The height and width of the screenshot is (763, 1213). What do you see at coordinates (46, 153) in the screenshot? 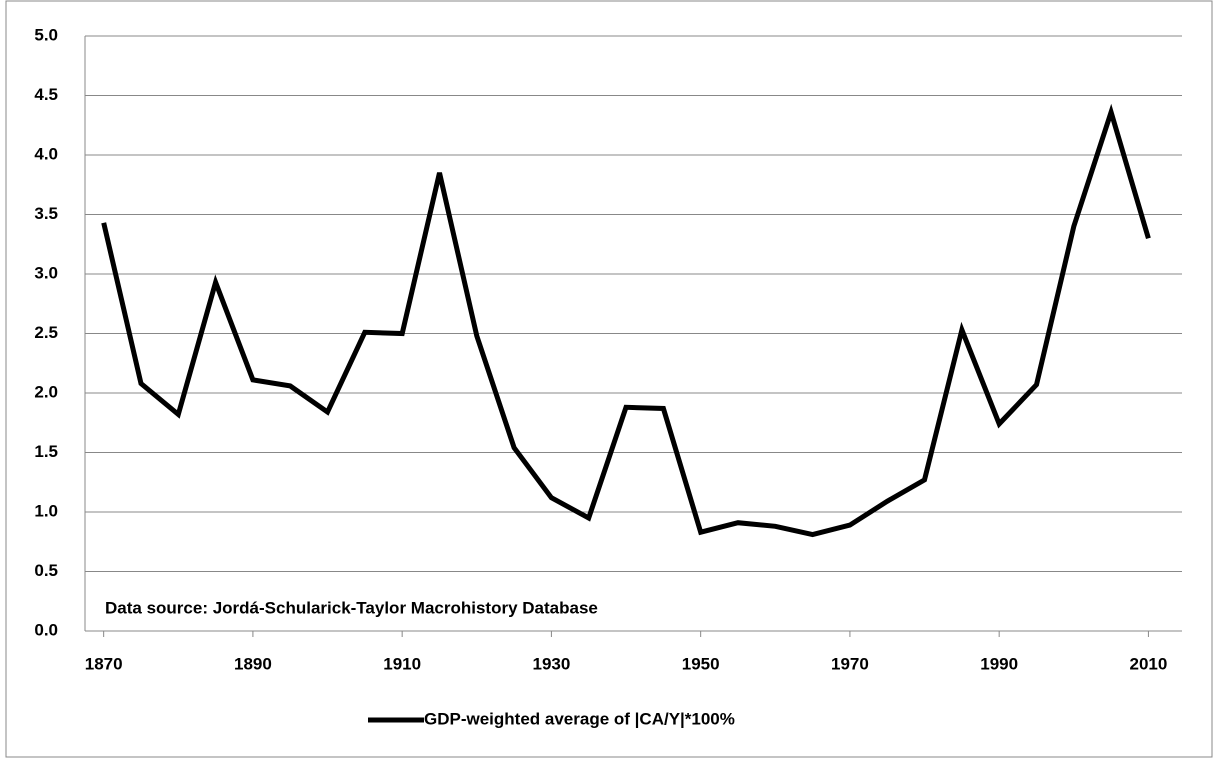
I see `y-tick-label: 4.0` at bounding box center [46, 153].